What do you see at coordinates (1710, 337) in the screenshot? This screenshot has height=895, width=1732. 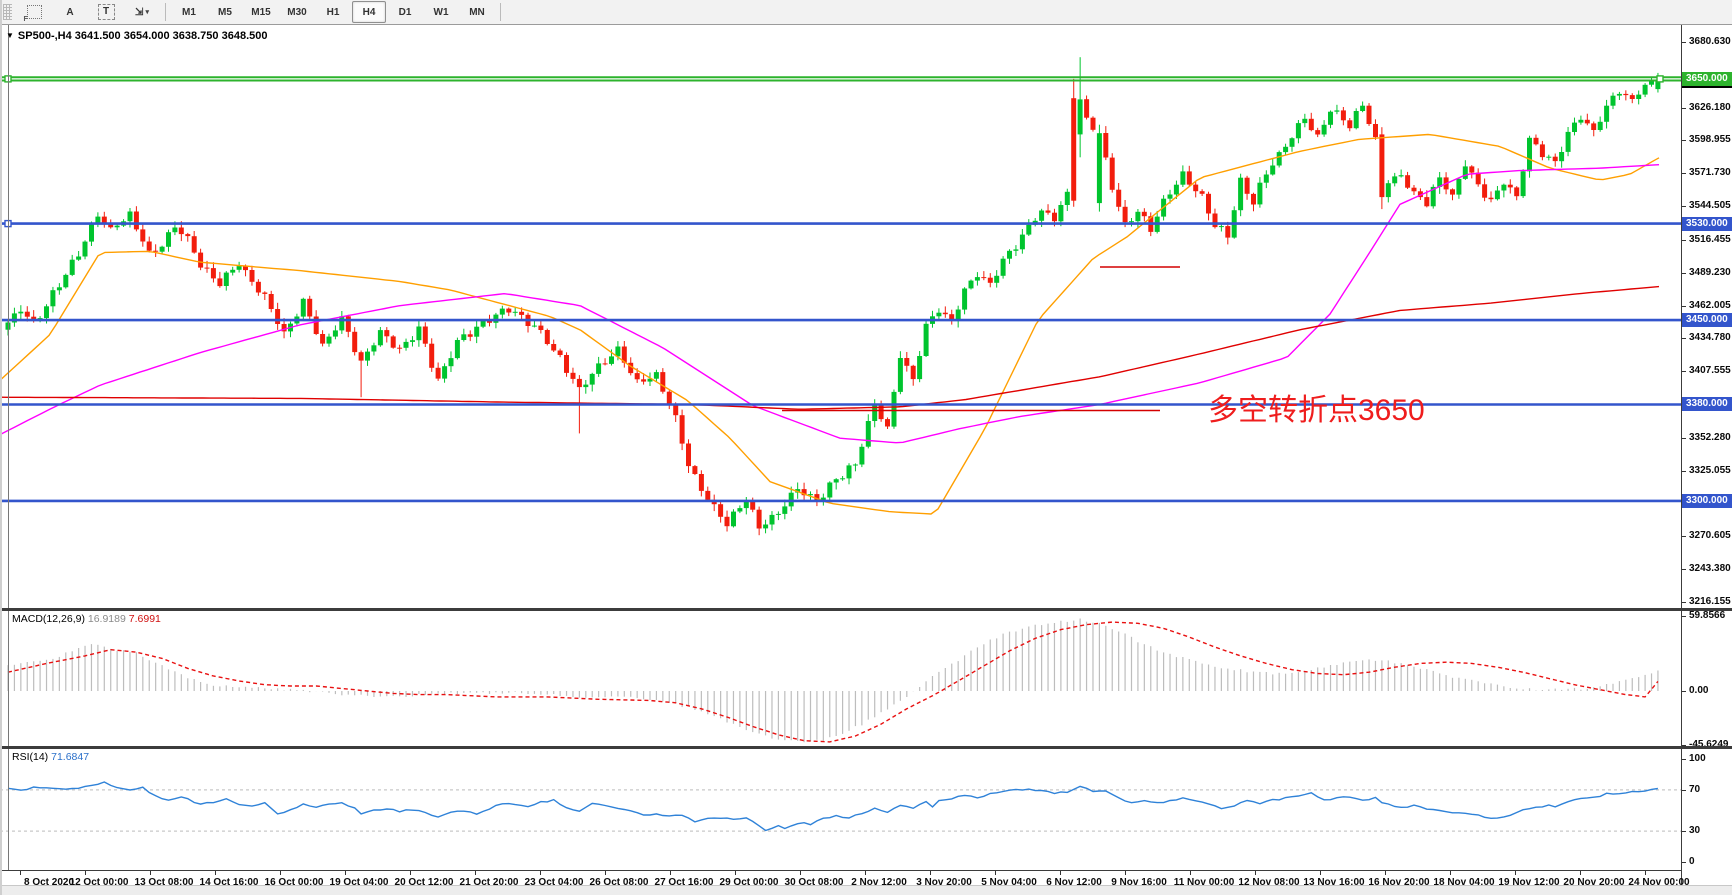 I see `price-scale-label: 3434.780` at bounding box center [1710, 337].